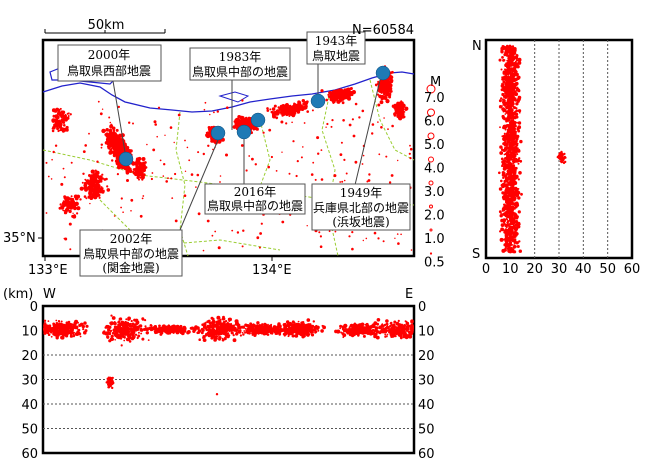 This screenshot has height=469, width=649. Describe the element at coordinates (632, 269) in the screenshot. I see `ns-depth-tick: 60` at that location.